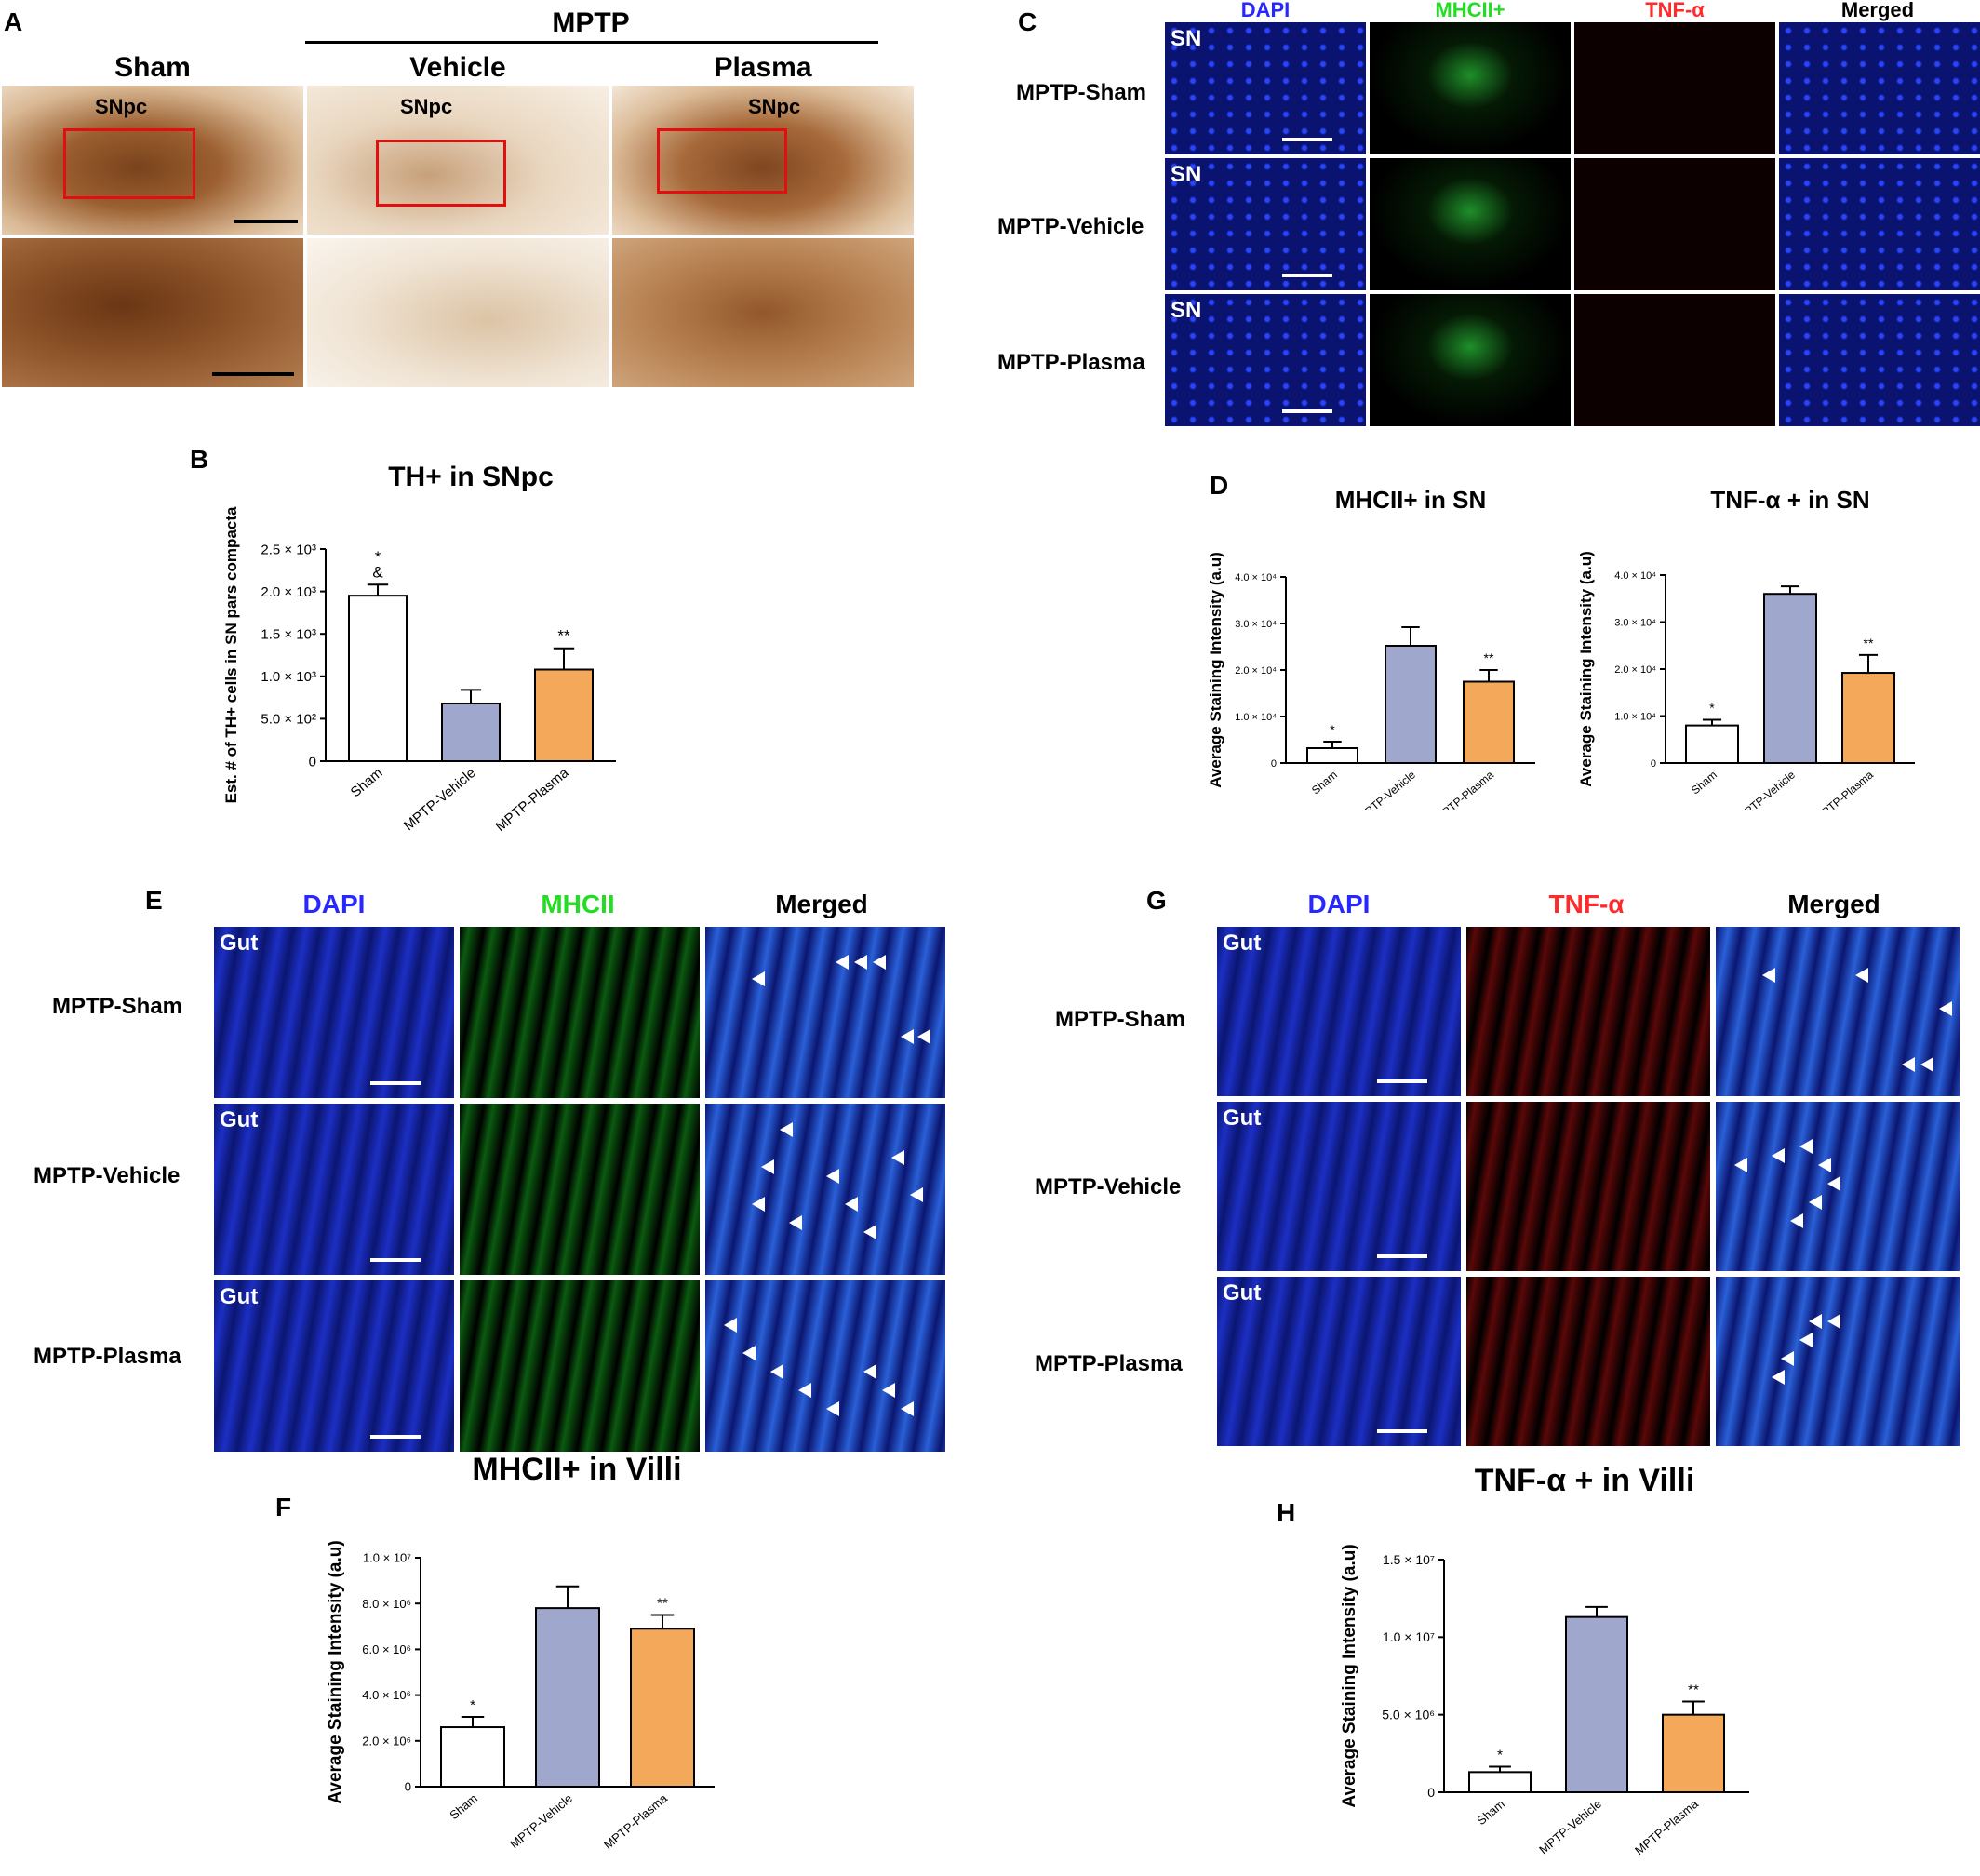 Image resolution: width=1980 pixels, height=1876 pixels. I want to click on c-image-r1-c1: SN, so click(1265, 88).